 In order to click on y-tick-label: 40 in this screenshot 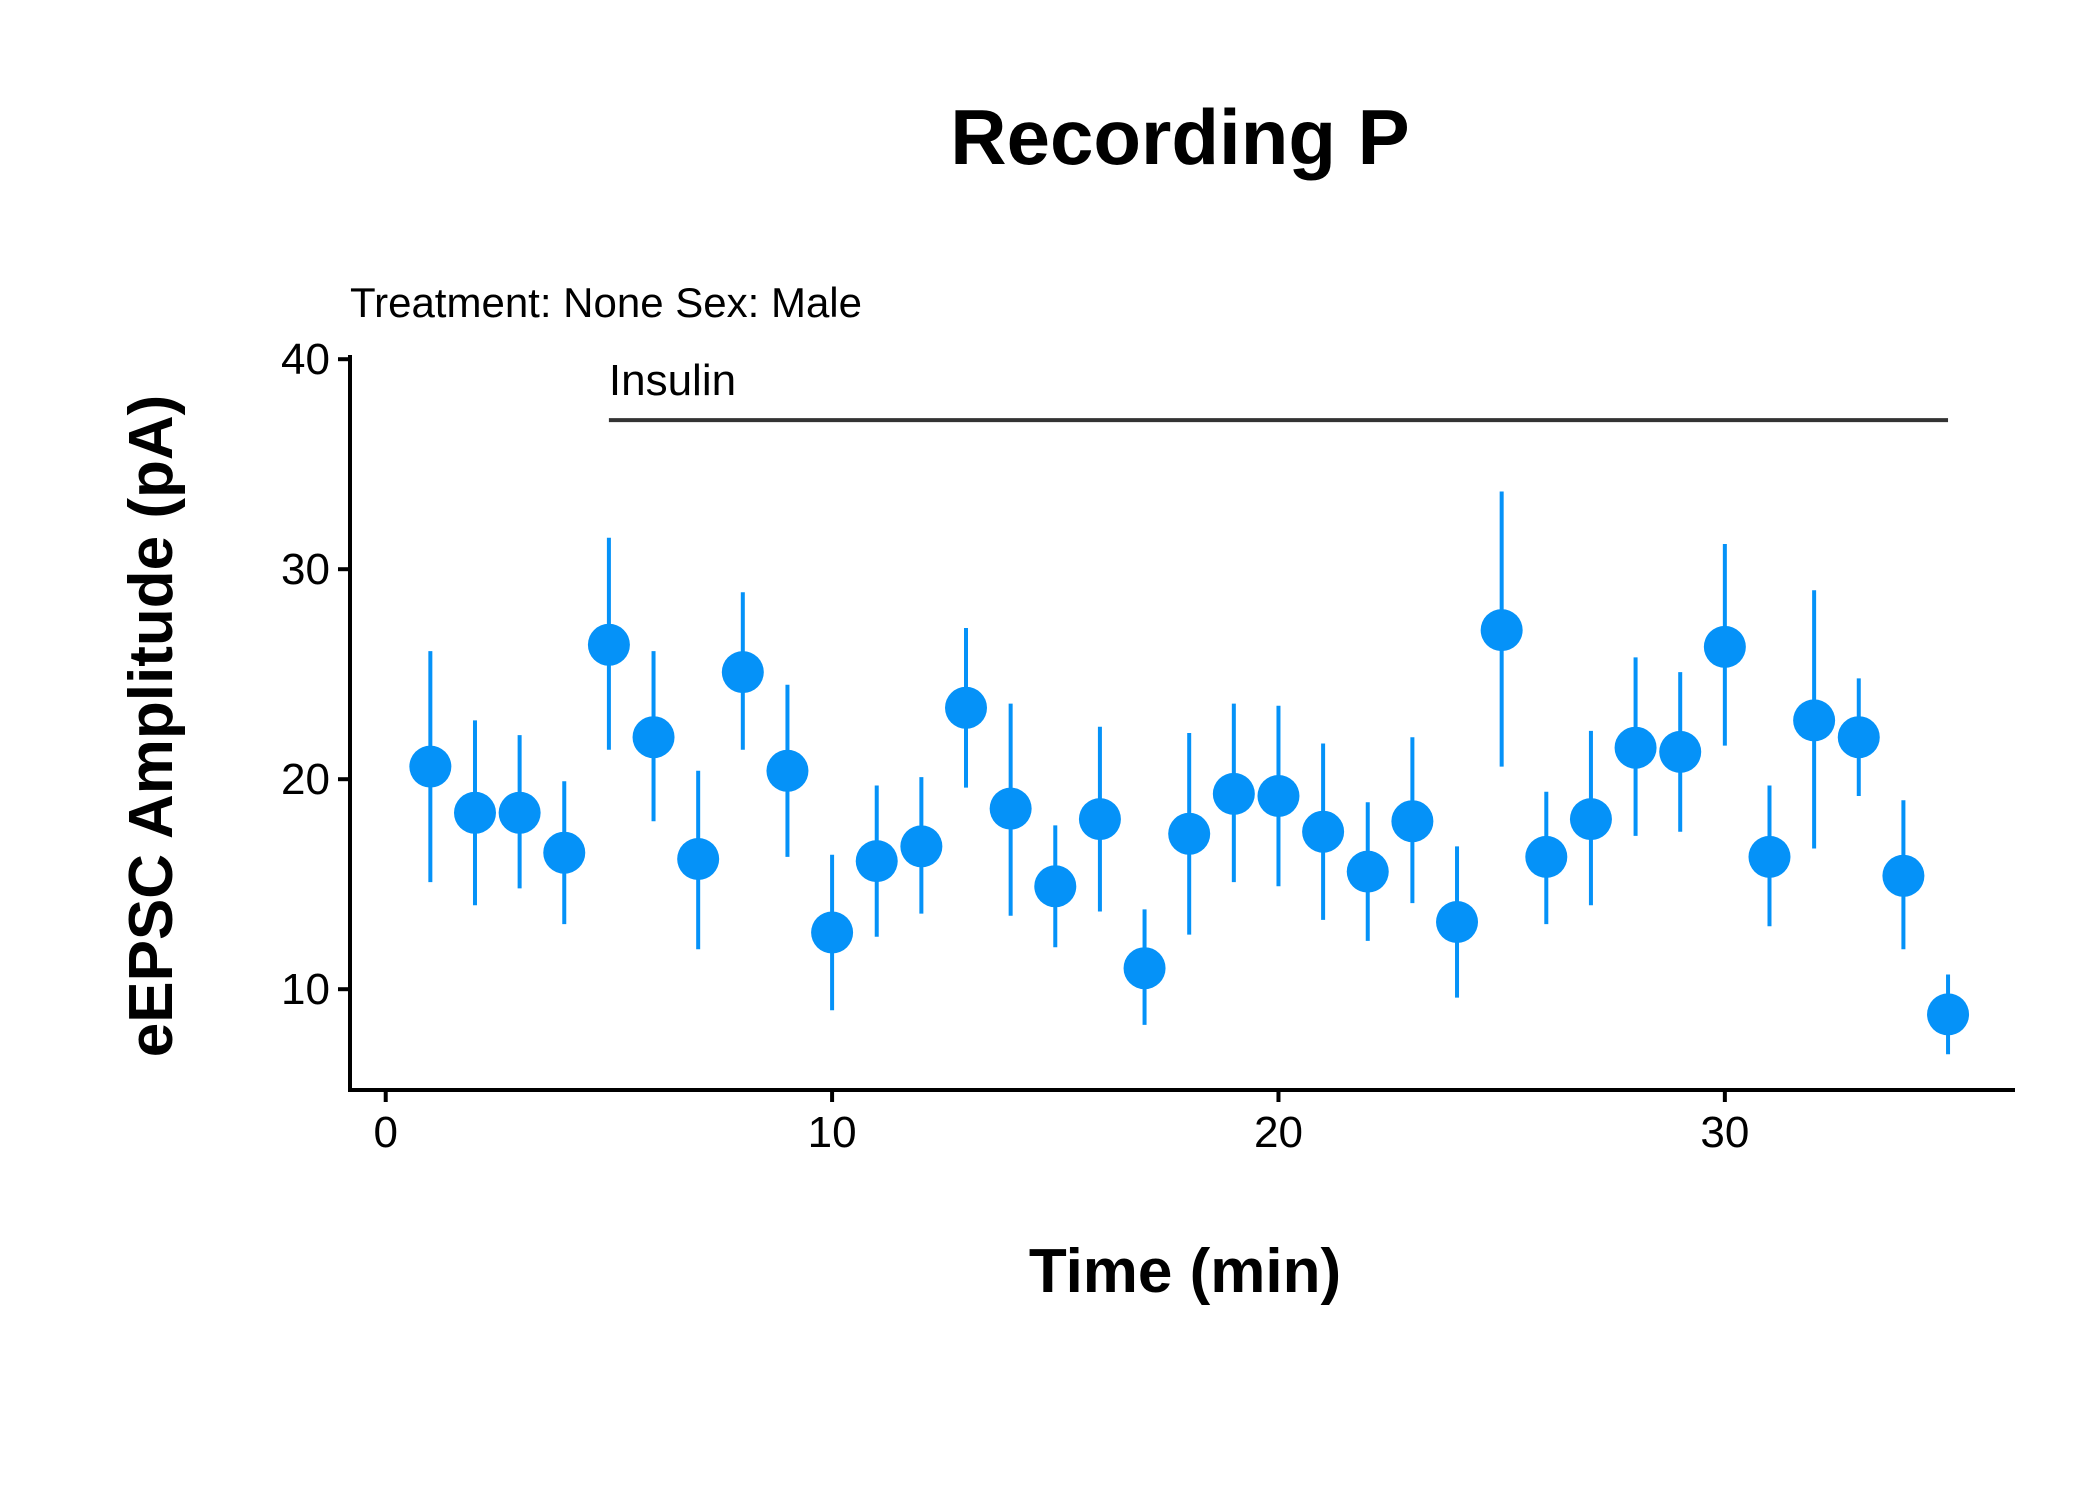, I will do `click(305, 359)`.